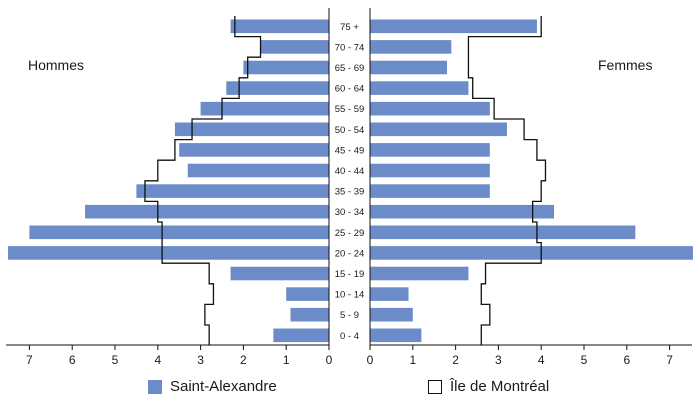 The width and height of the screenshot is (693, 397). I want to click on outline-femmes-line, so click(507, 181).